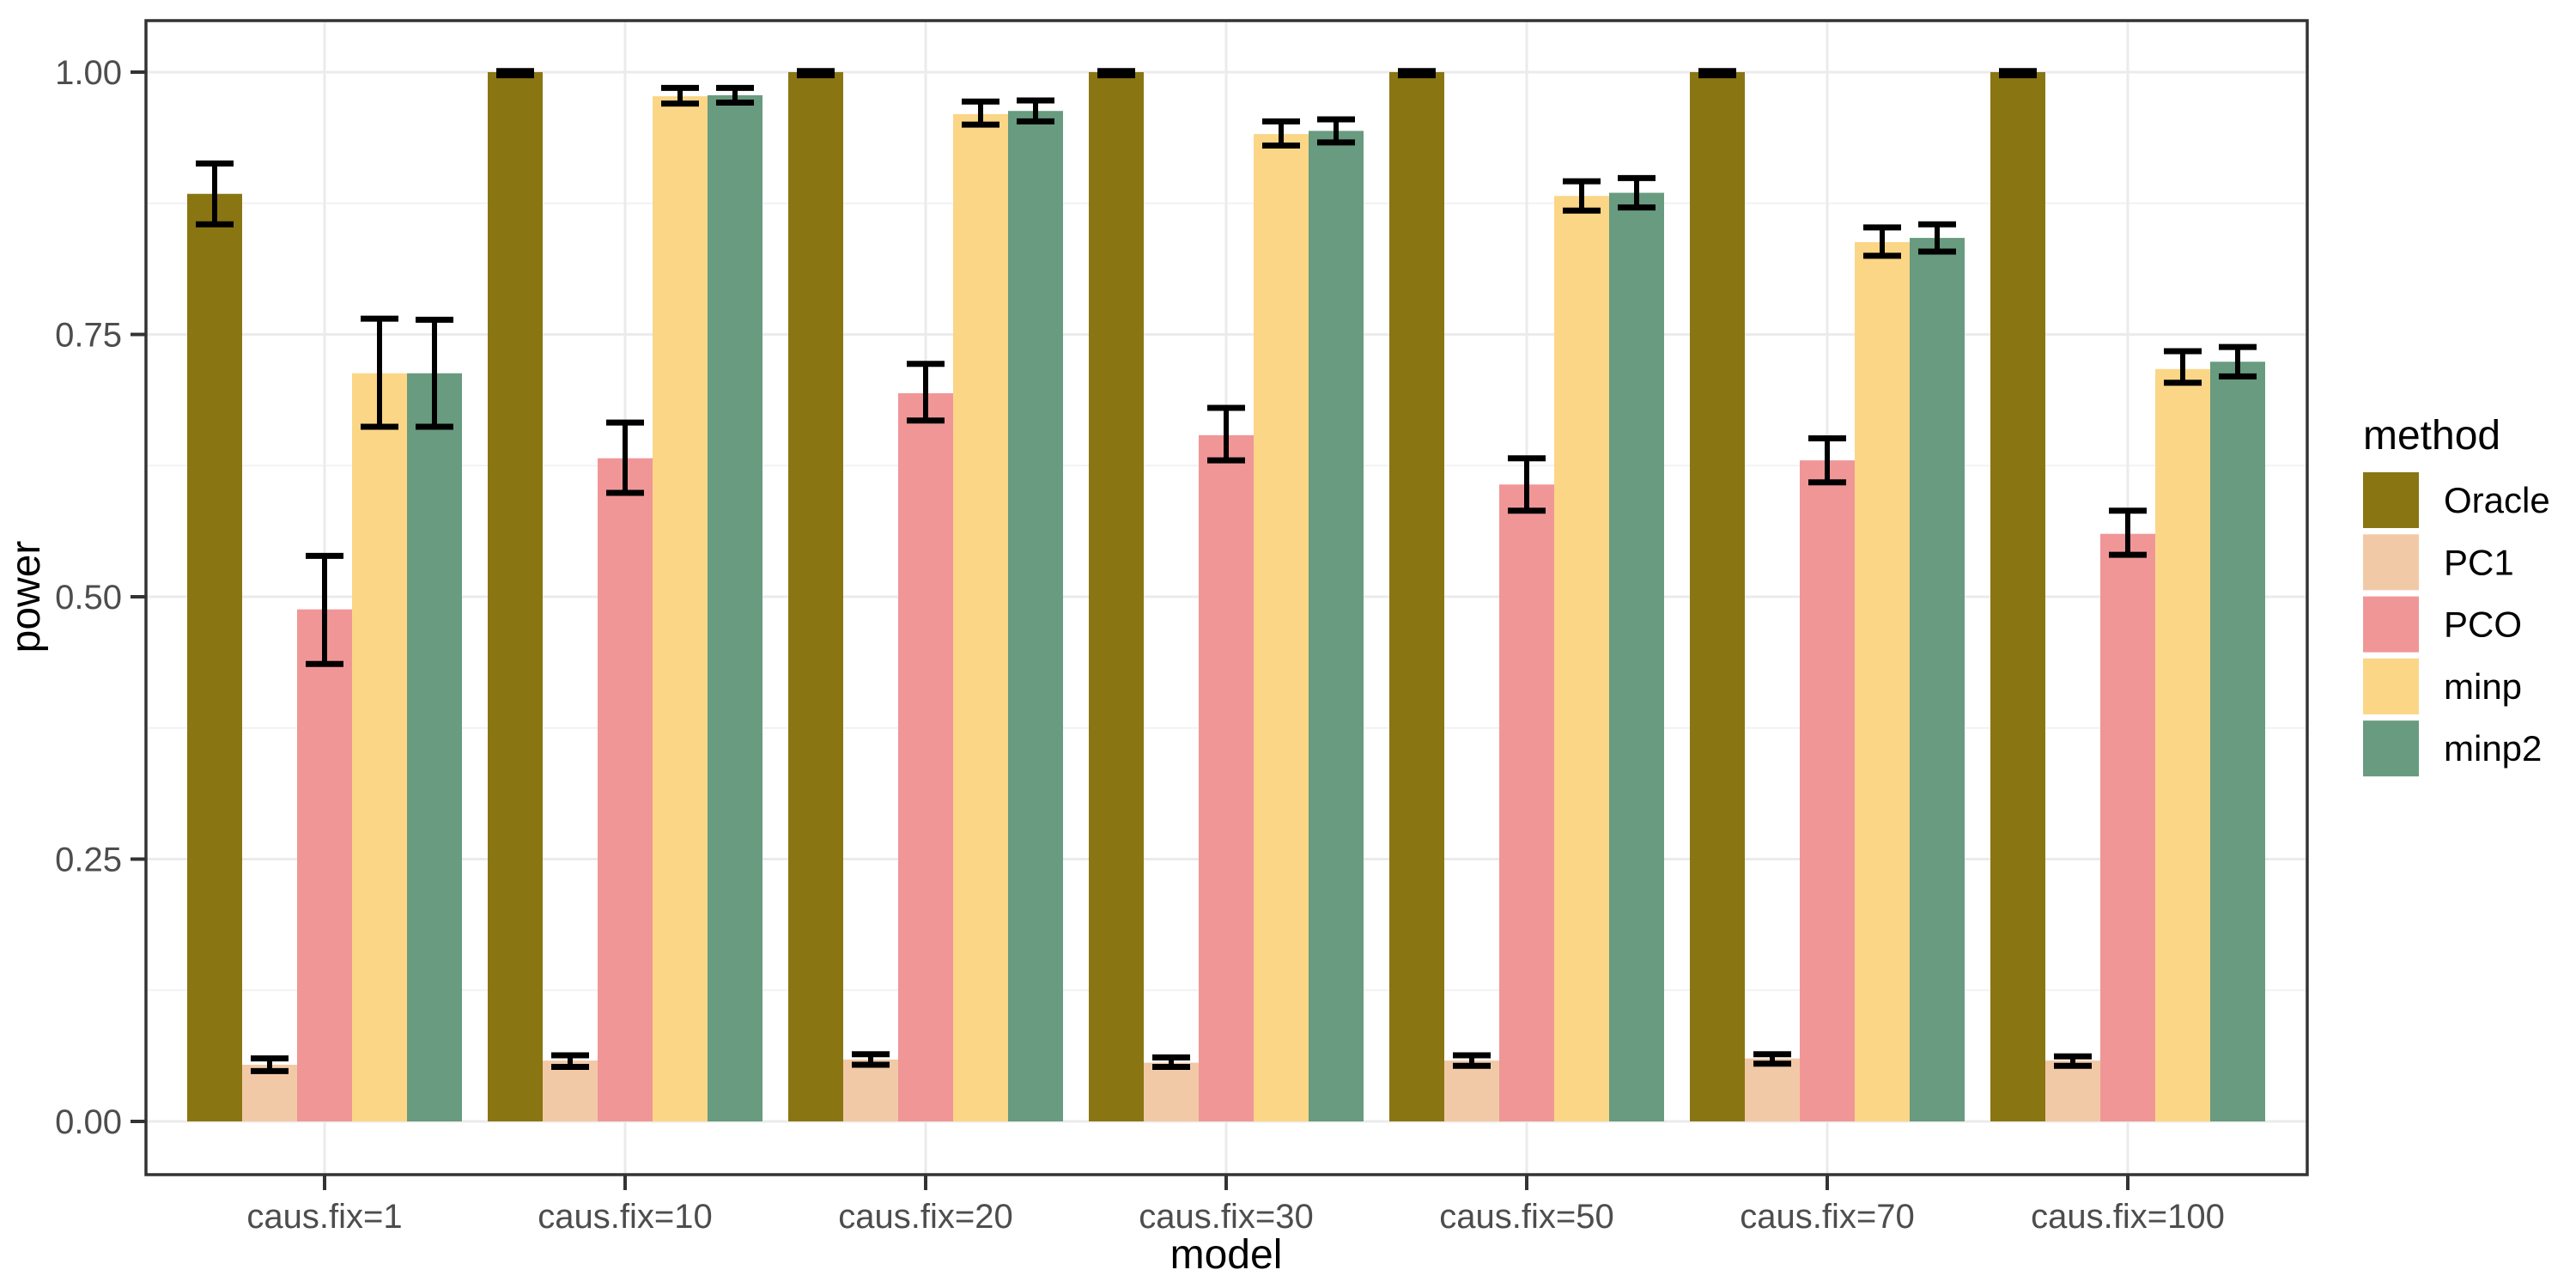 The width and height of the screenshot is (2576, 1288). I want to click on x-axis-title: model, so click(1226, 1255).